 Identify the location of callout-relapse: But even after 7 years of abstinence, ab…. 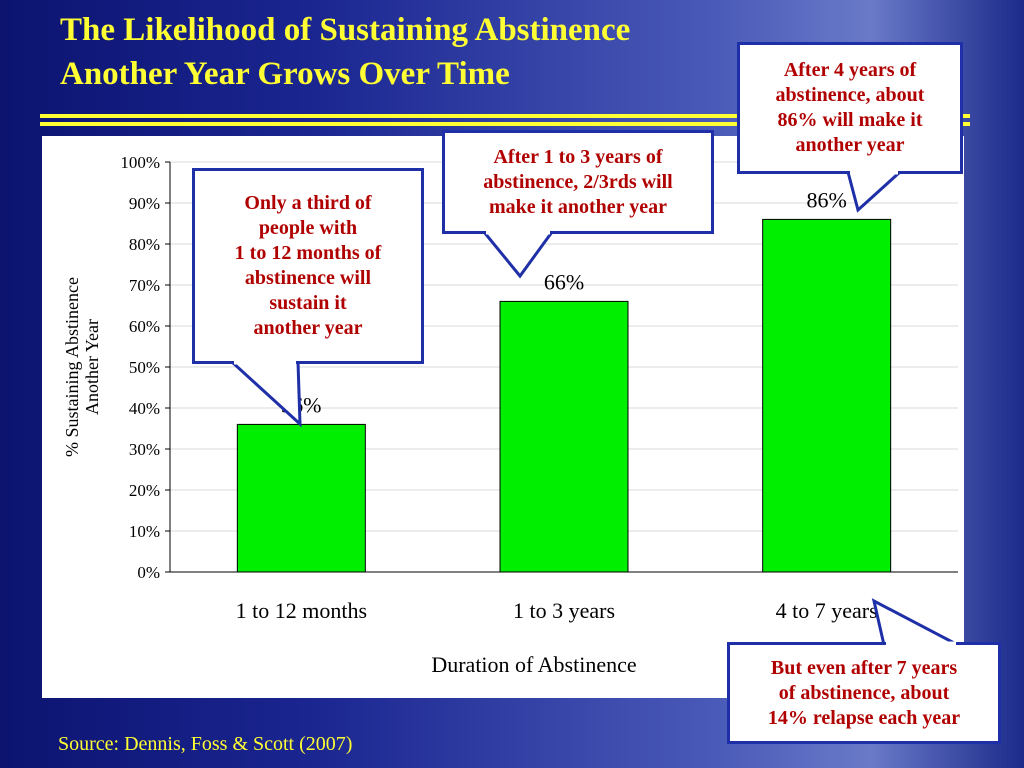
(864, 693).